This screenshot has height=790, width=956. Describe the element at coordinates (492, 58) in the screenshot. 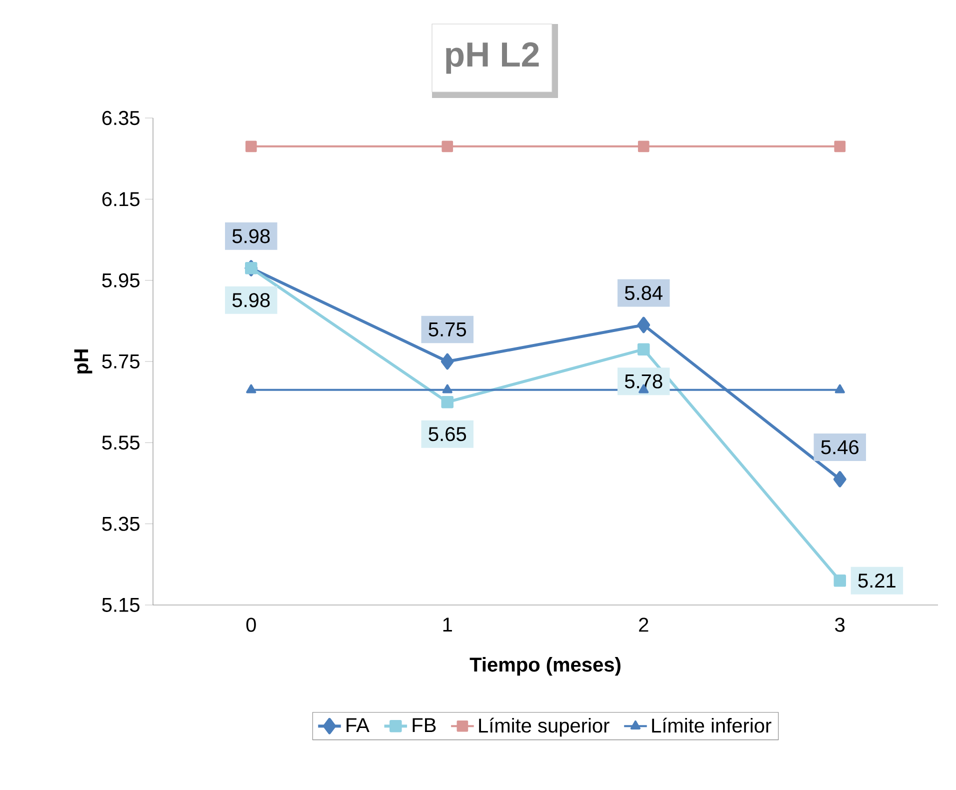

I see `chart-title: pH L2` at that location.